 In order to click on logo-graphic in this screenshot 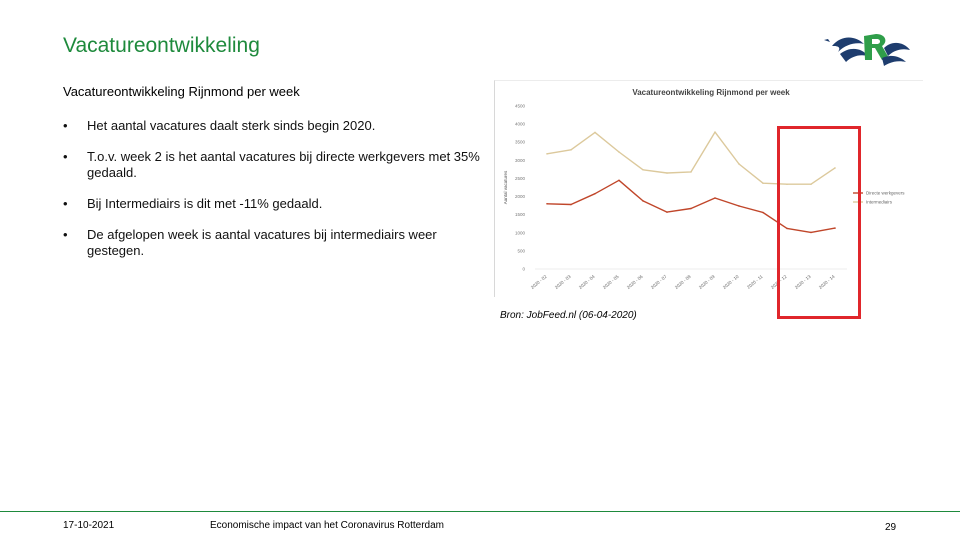, I will do `click(867, 50)`.